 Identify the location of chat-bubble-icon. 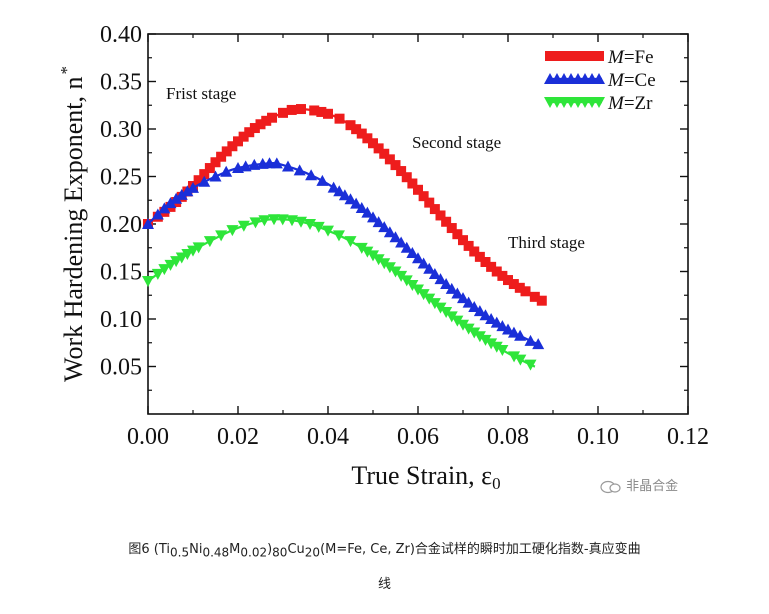
(610, 486).